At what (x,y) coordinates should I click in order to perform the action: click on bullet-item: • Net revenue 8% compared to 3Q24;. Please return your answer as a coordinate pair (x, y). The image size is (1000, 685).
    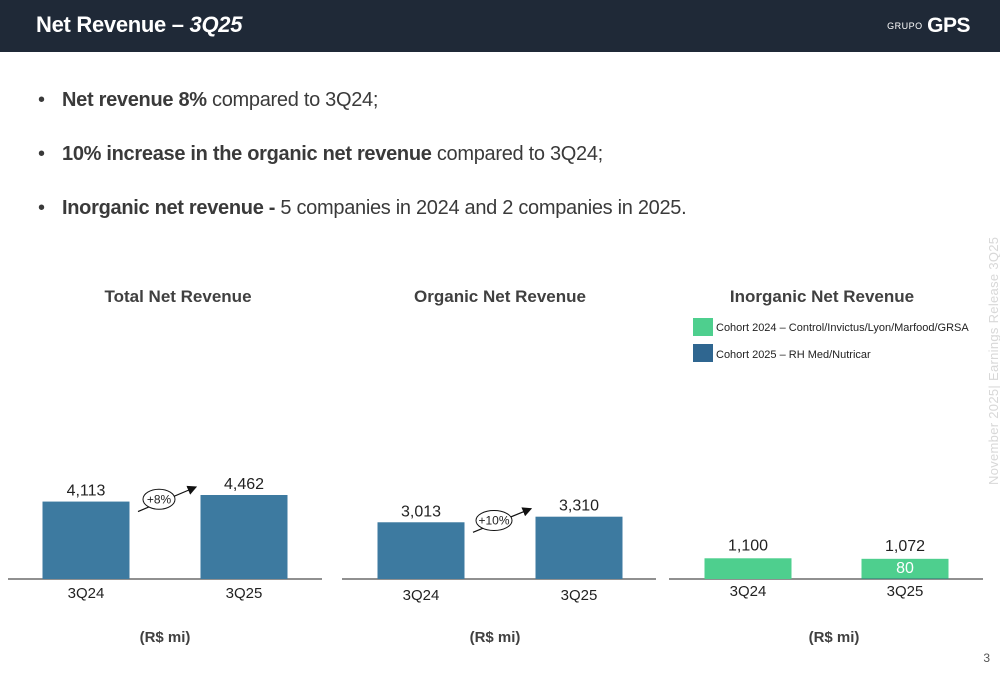
    Looking at the image, I should click on (362, 100).